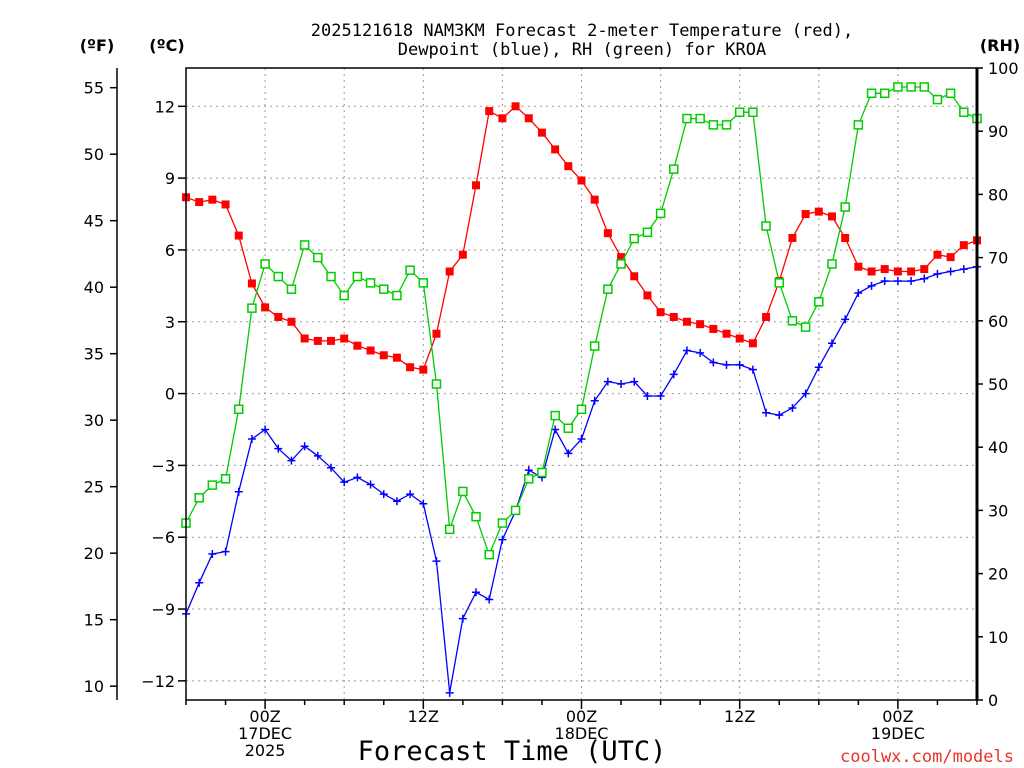  Describe the element at coordinates (94, 620) in the screenshot. I see `fahrenheit-tick-label: 15` at that location.